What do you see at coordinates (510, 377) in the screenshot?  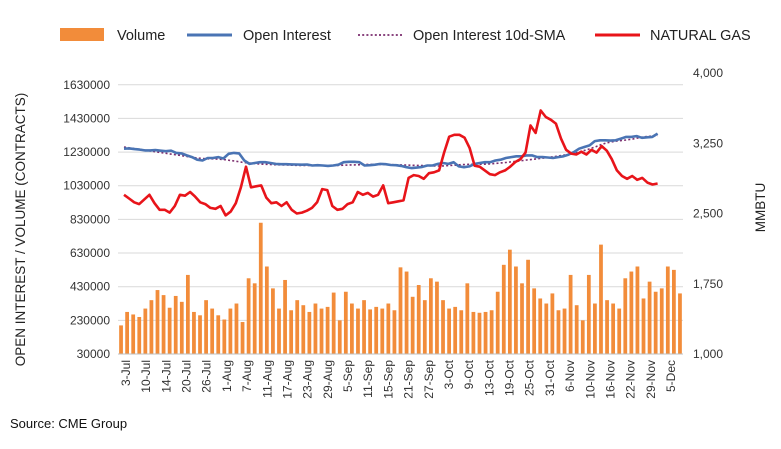 I see `x-tick-label: 19-Oct` at bounding box center [510, 377].